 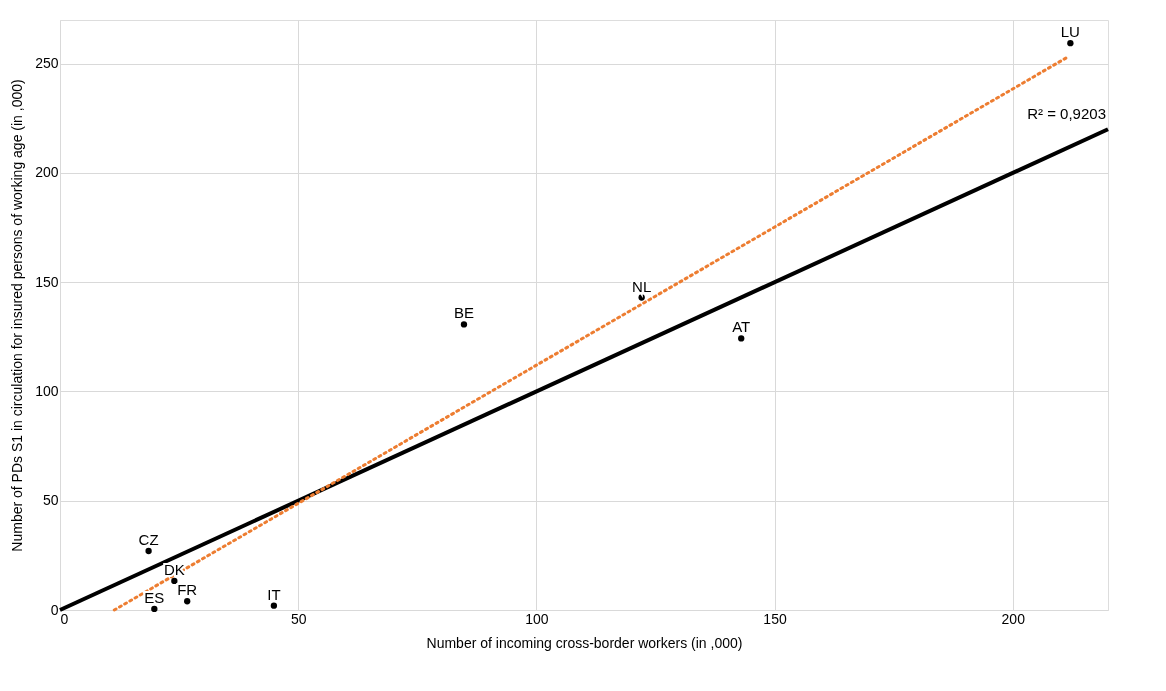 What do you see at coordinates (1066, 114) in the screenshot?
I see `annotation: R² = 0,9203` at bounding box center [1066, 114].